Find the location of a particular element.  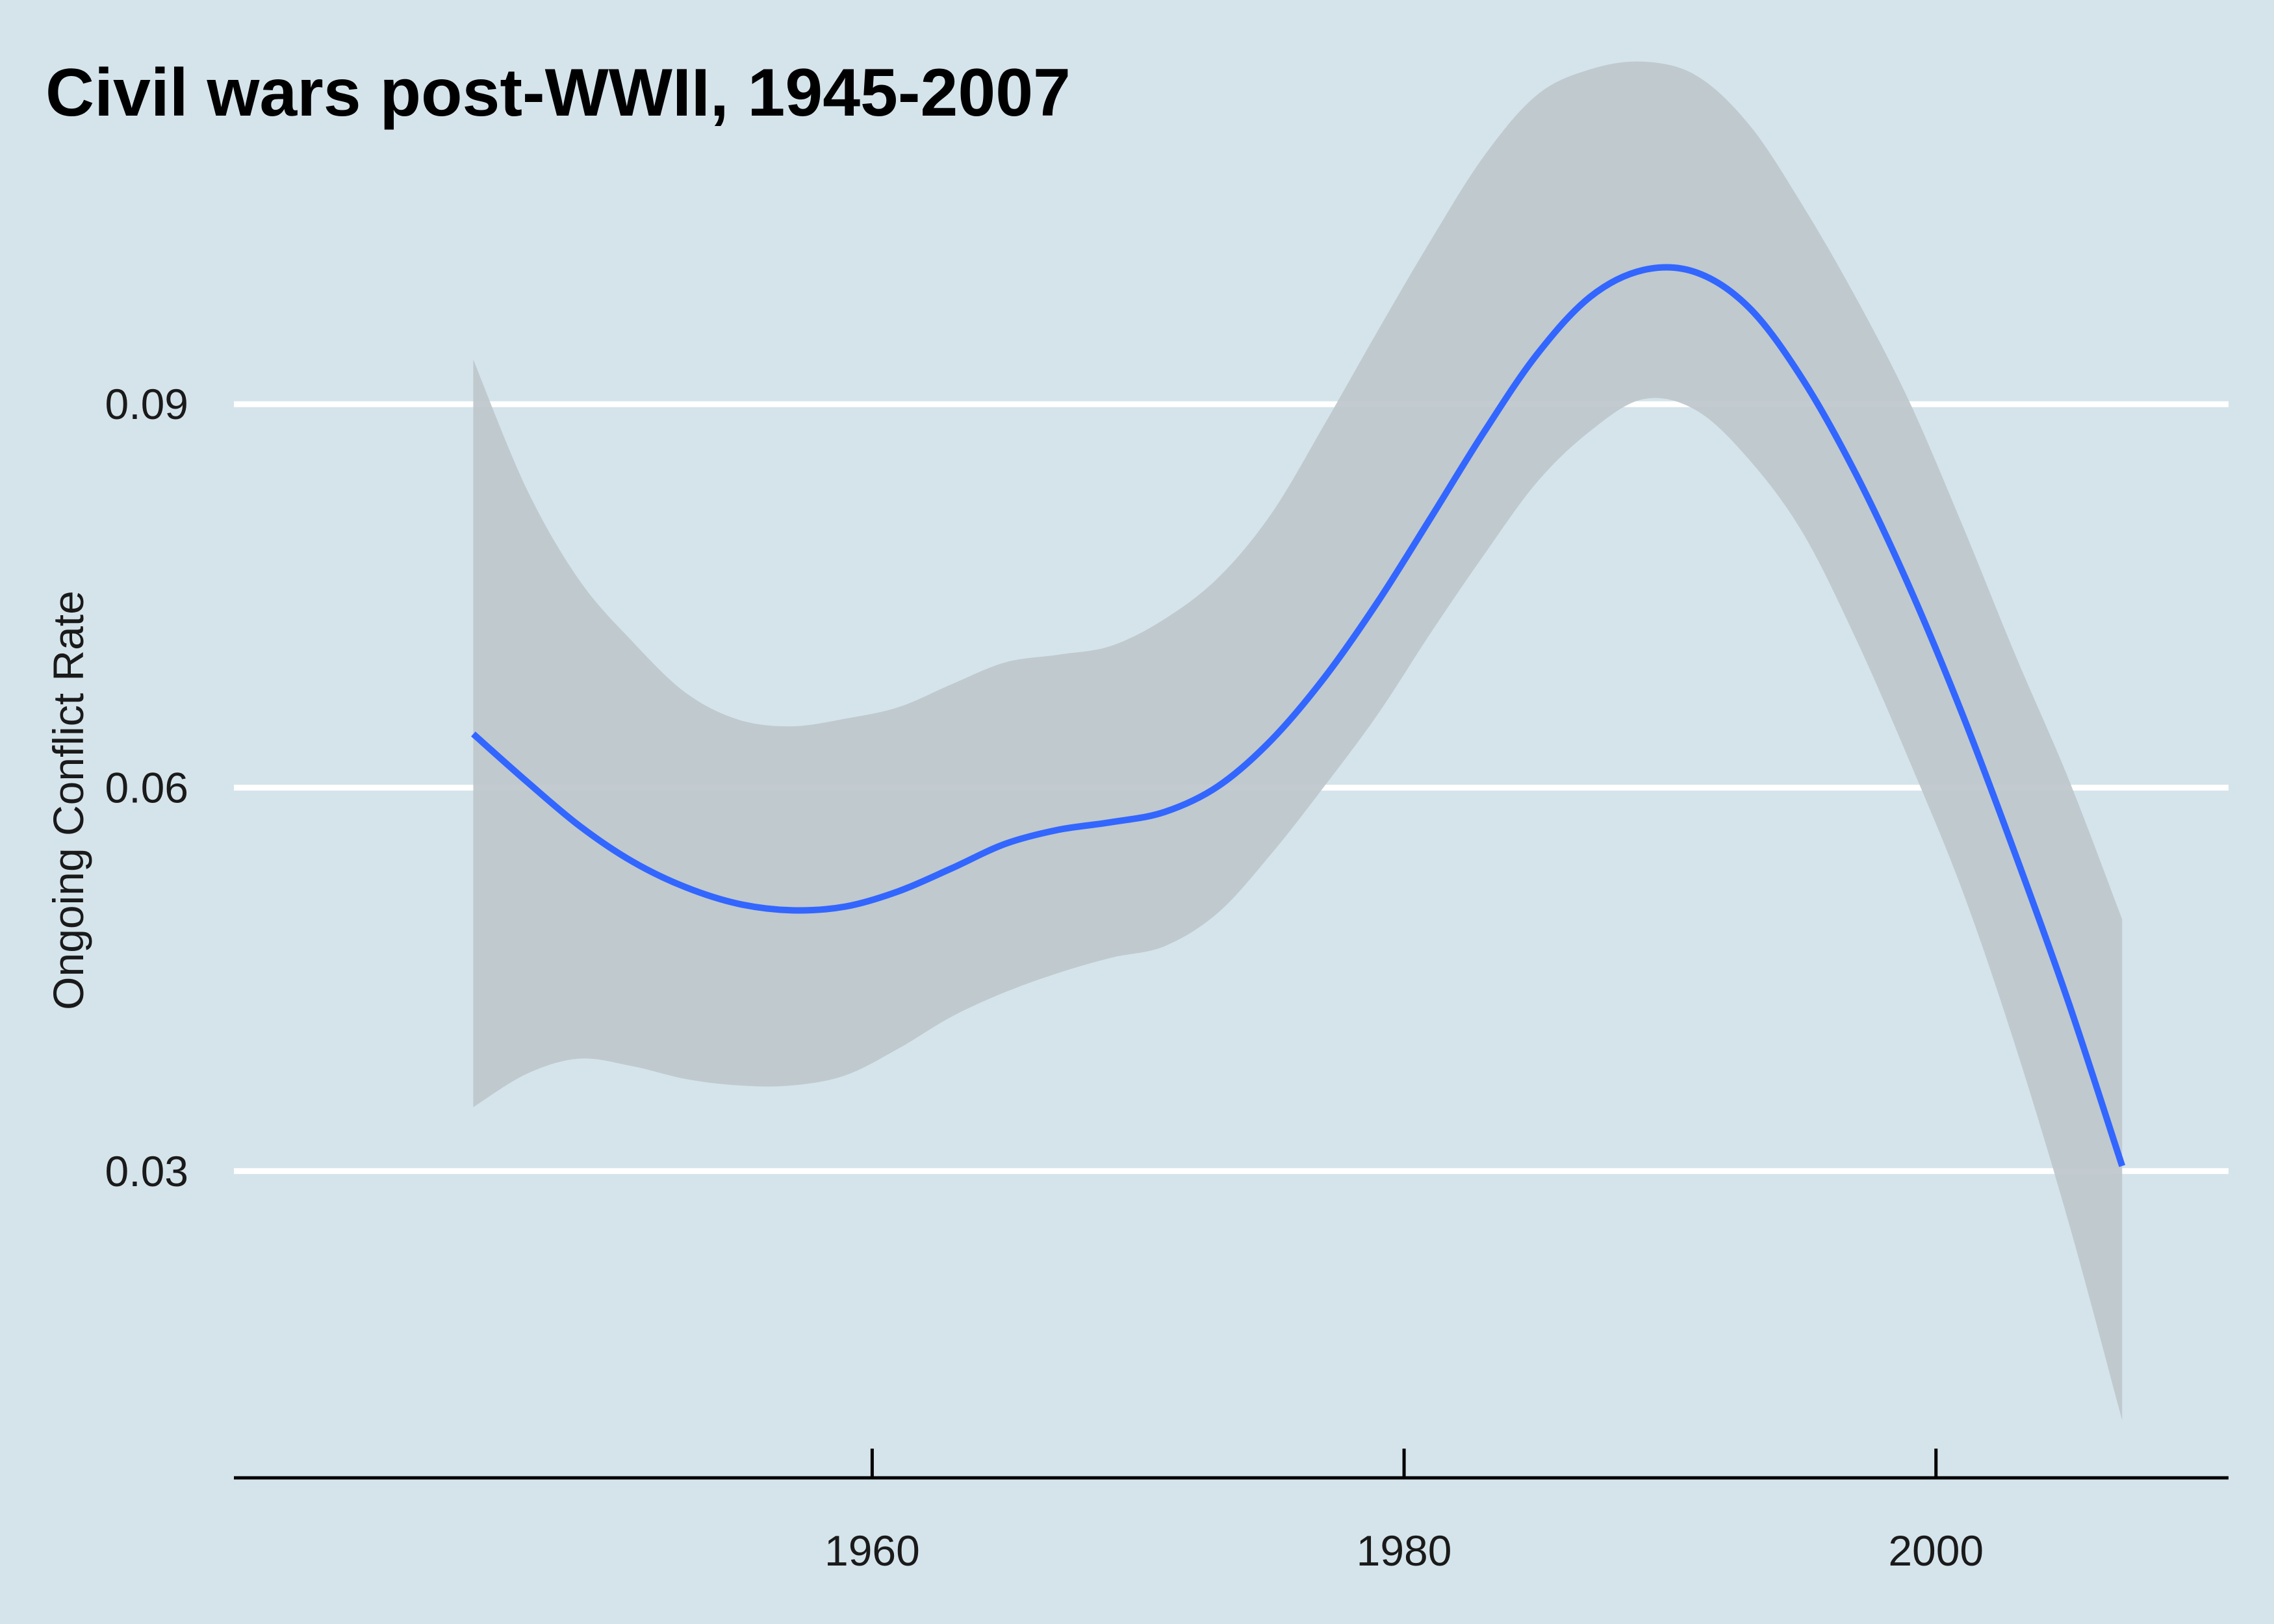

y-axis-title: Ongoing Conflict Rate is located at coordinates (68, 800).